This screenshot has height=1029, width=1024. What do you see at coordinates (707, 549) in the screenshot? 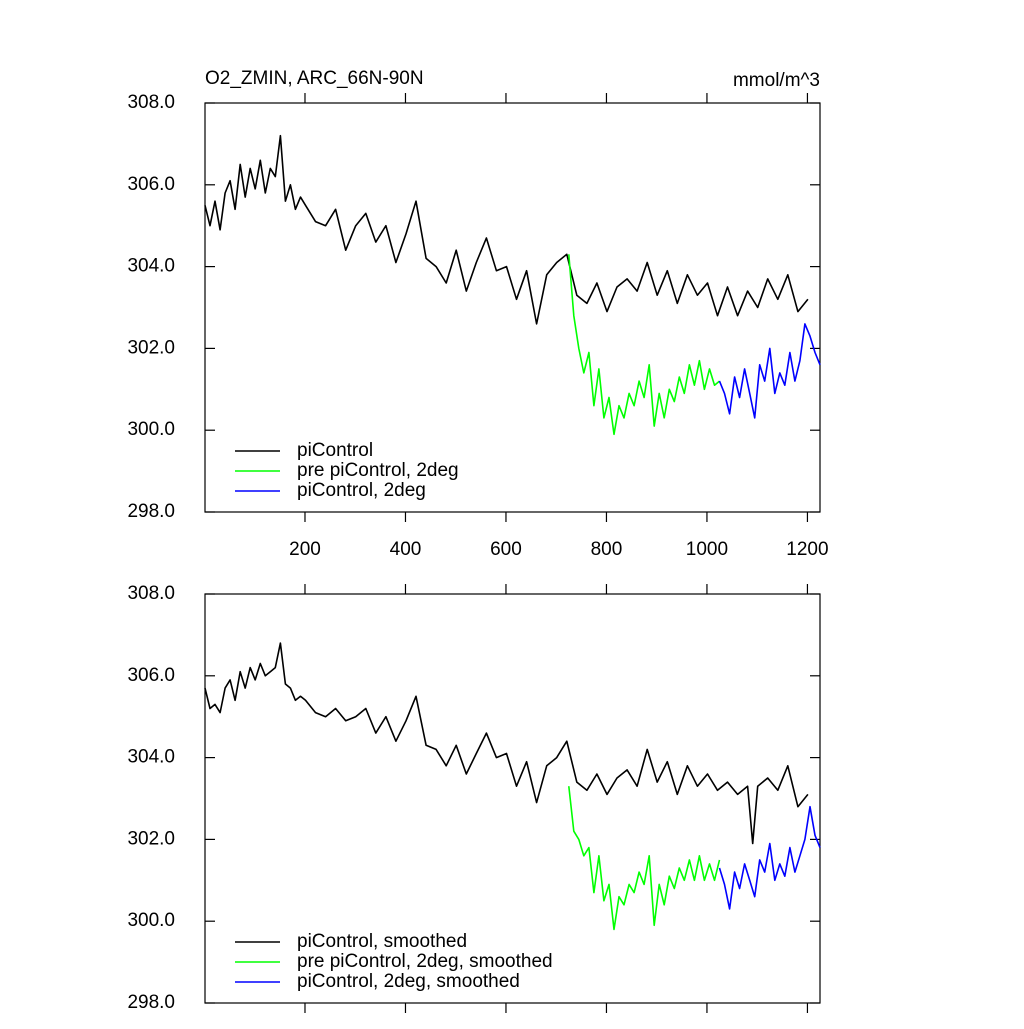
I see `x-tick-label: 1000` at bounding box center [707, 549].